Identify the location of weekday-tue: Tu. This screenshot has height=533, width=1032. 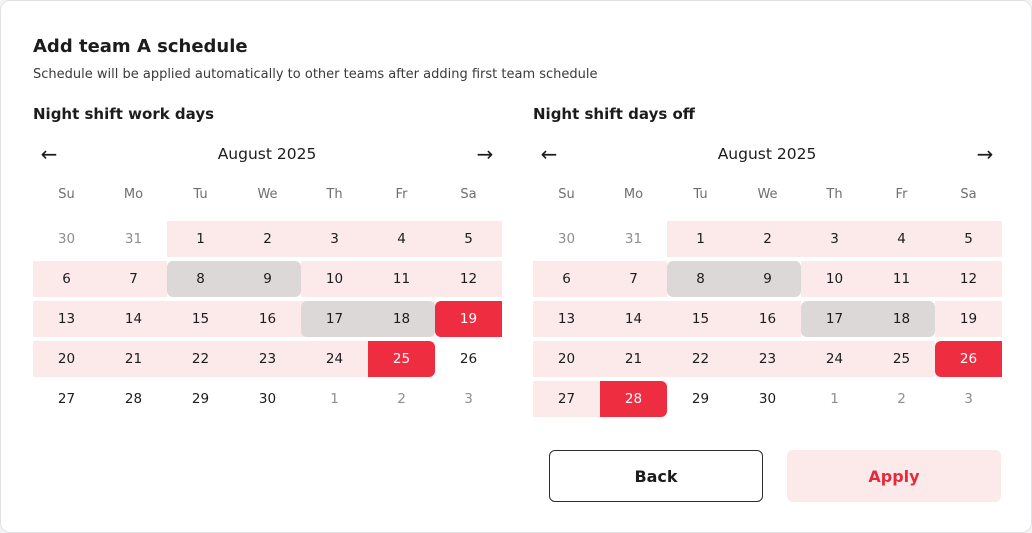
(200, 194).